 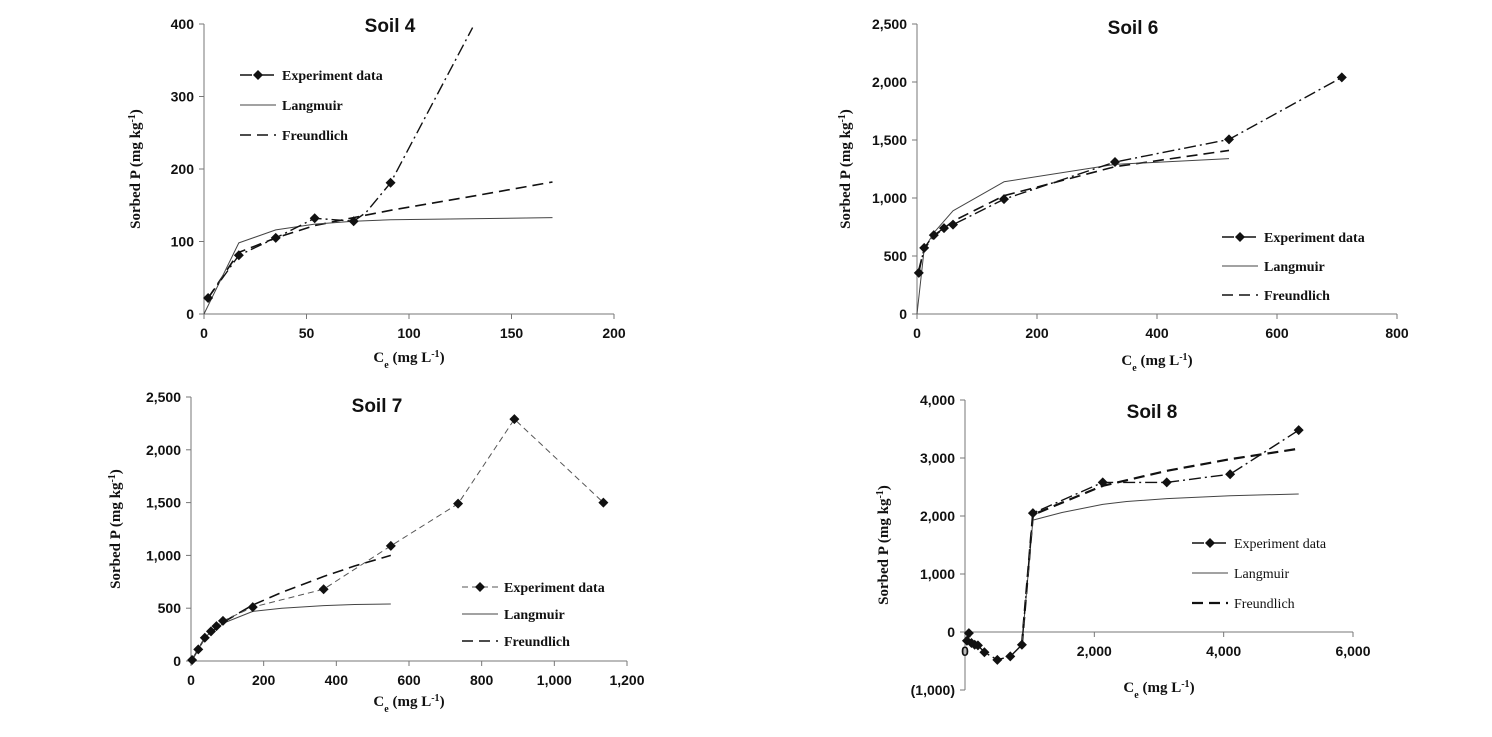 What do you see at coordinates (183, 97) in the screenshot?
I see `y-tick-label: 300` at bounding box center [183, 97].